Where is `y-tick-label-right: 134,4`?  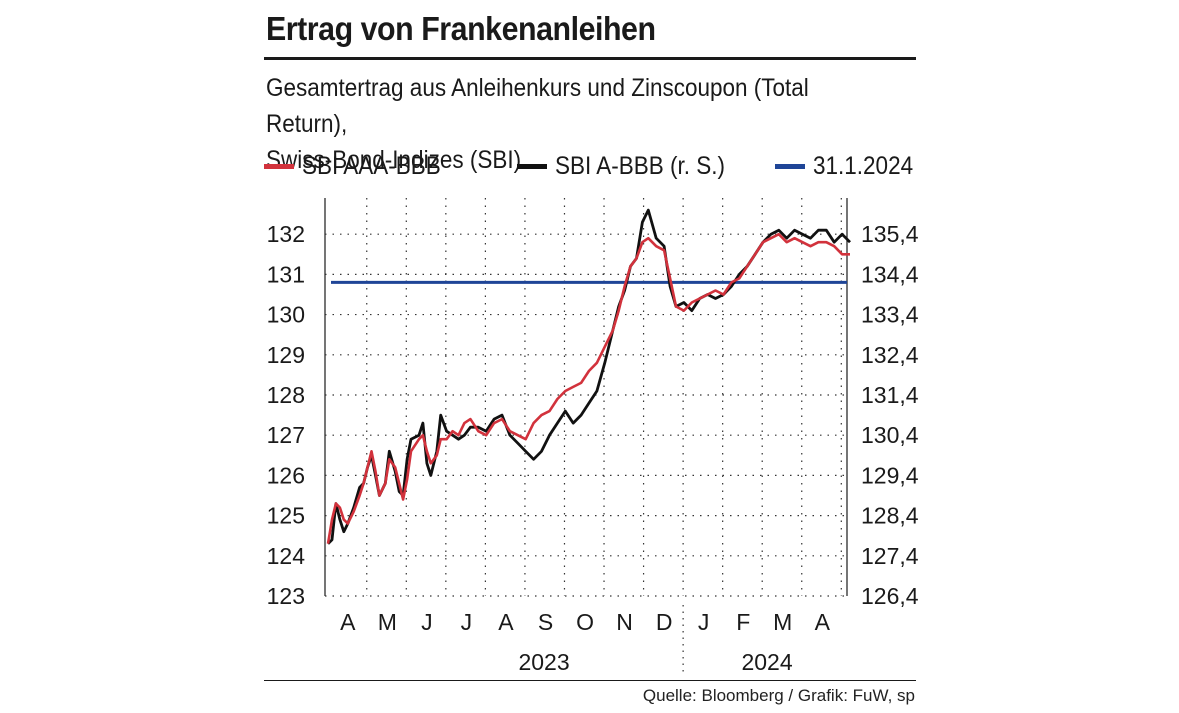
y-tick-label-right: 134,4 is located at coordinates (890, 274).